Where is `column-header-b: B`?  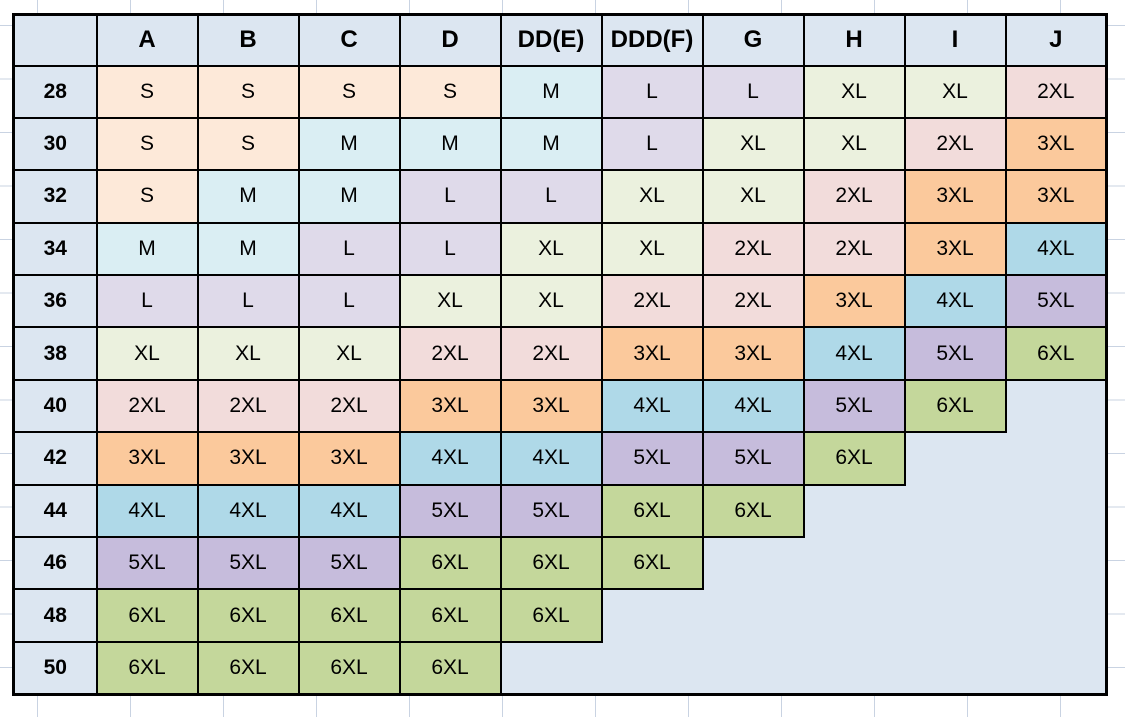 column-header-b: B is located at coordinates (248, 40).